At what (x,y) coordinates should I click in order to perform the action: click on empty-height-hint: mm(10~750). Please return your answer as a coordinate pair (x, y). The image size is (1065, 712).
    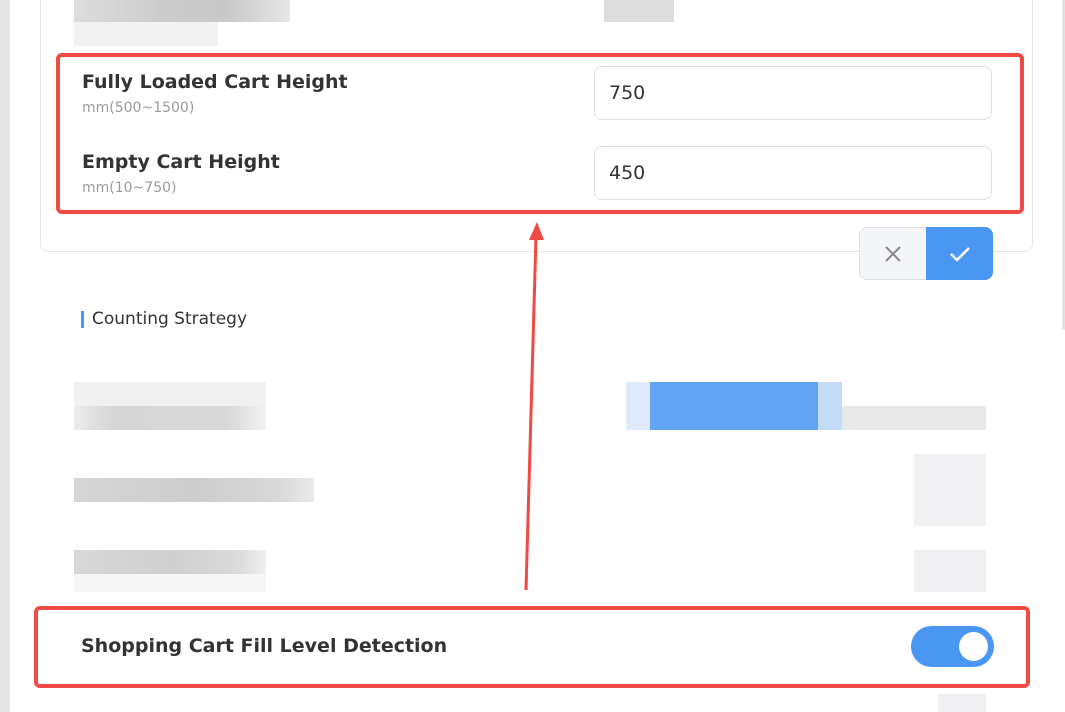
    Looking at the image, I should click on (129, 188).